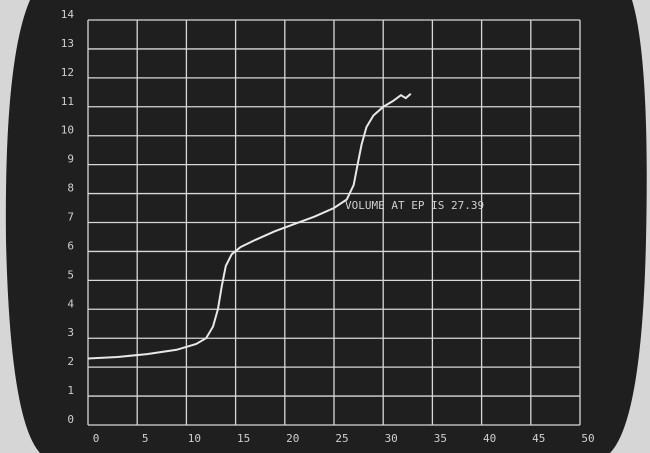  Describe the element at coordinates (145, 438) in the screenshot. I see `x-tick-label: 5` at that location.